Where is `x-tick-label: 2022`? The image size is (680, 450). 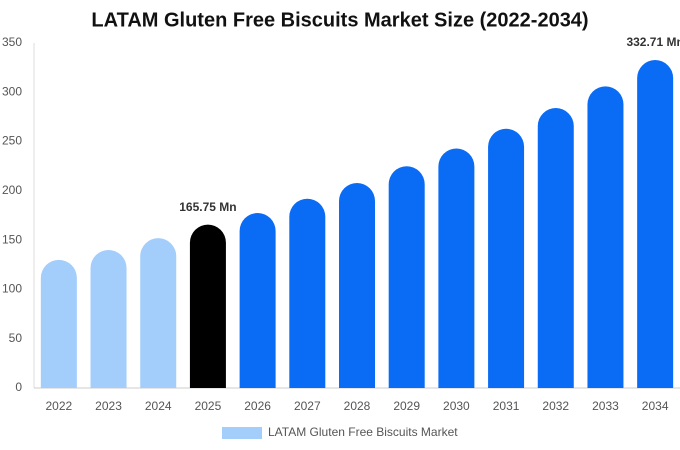
x-tick-label: 2022 is located at coordinates (58, 406).